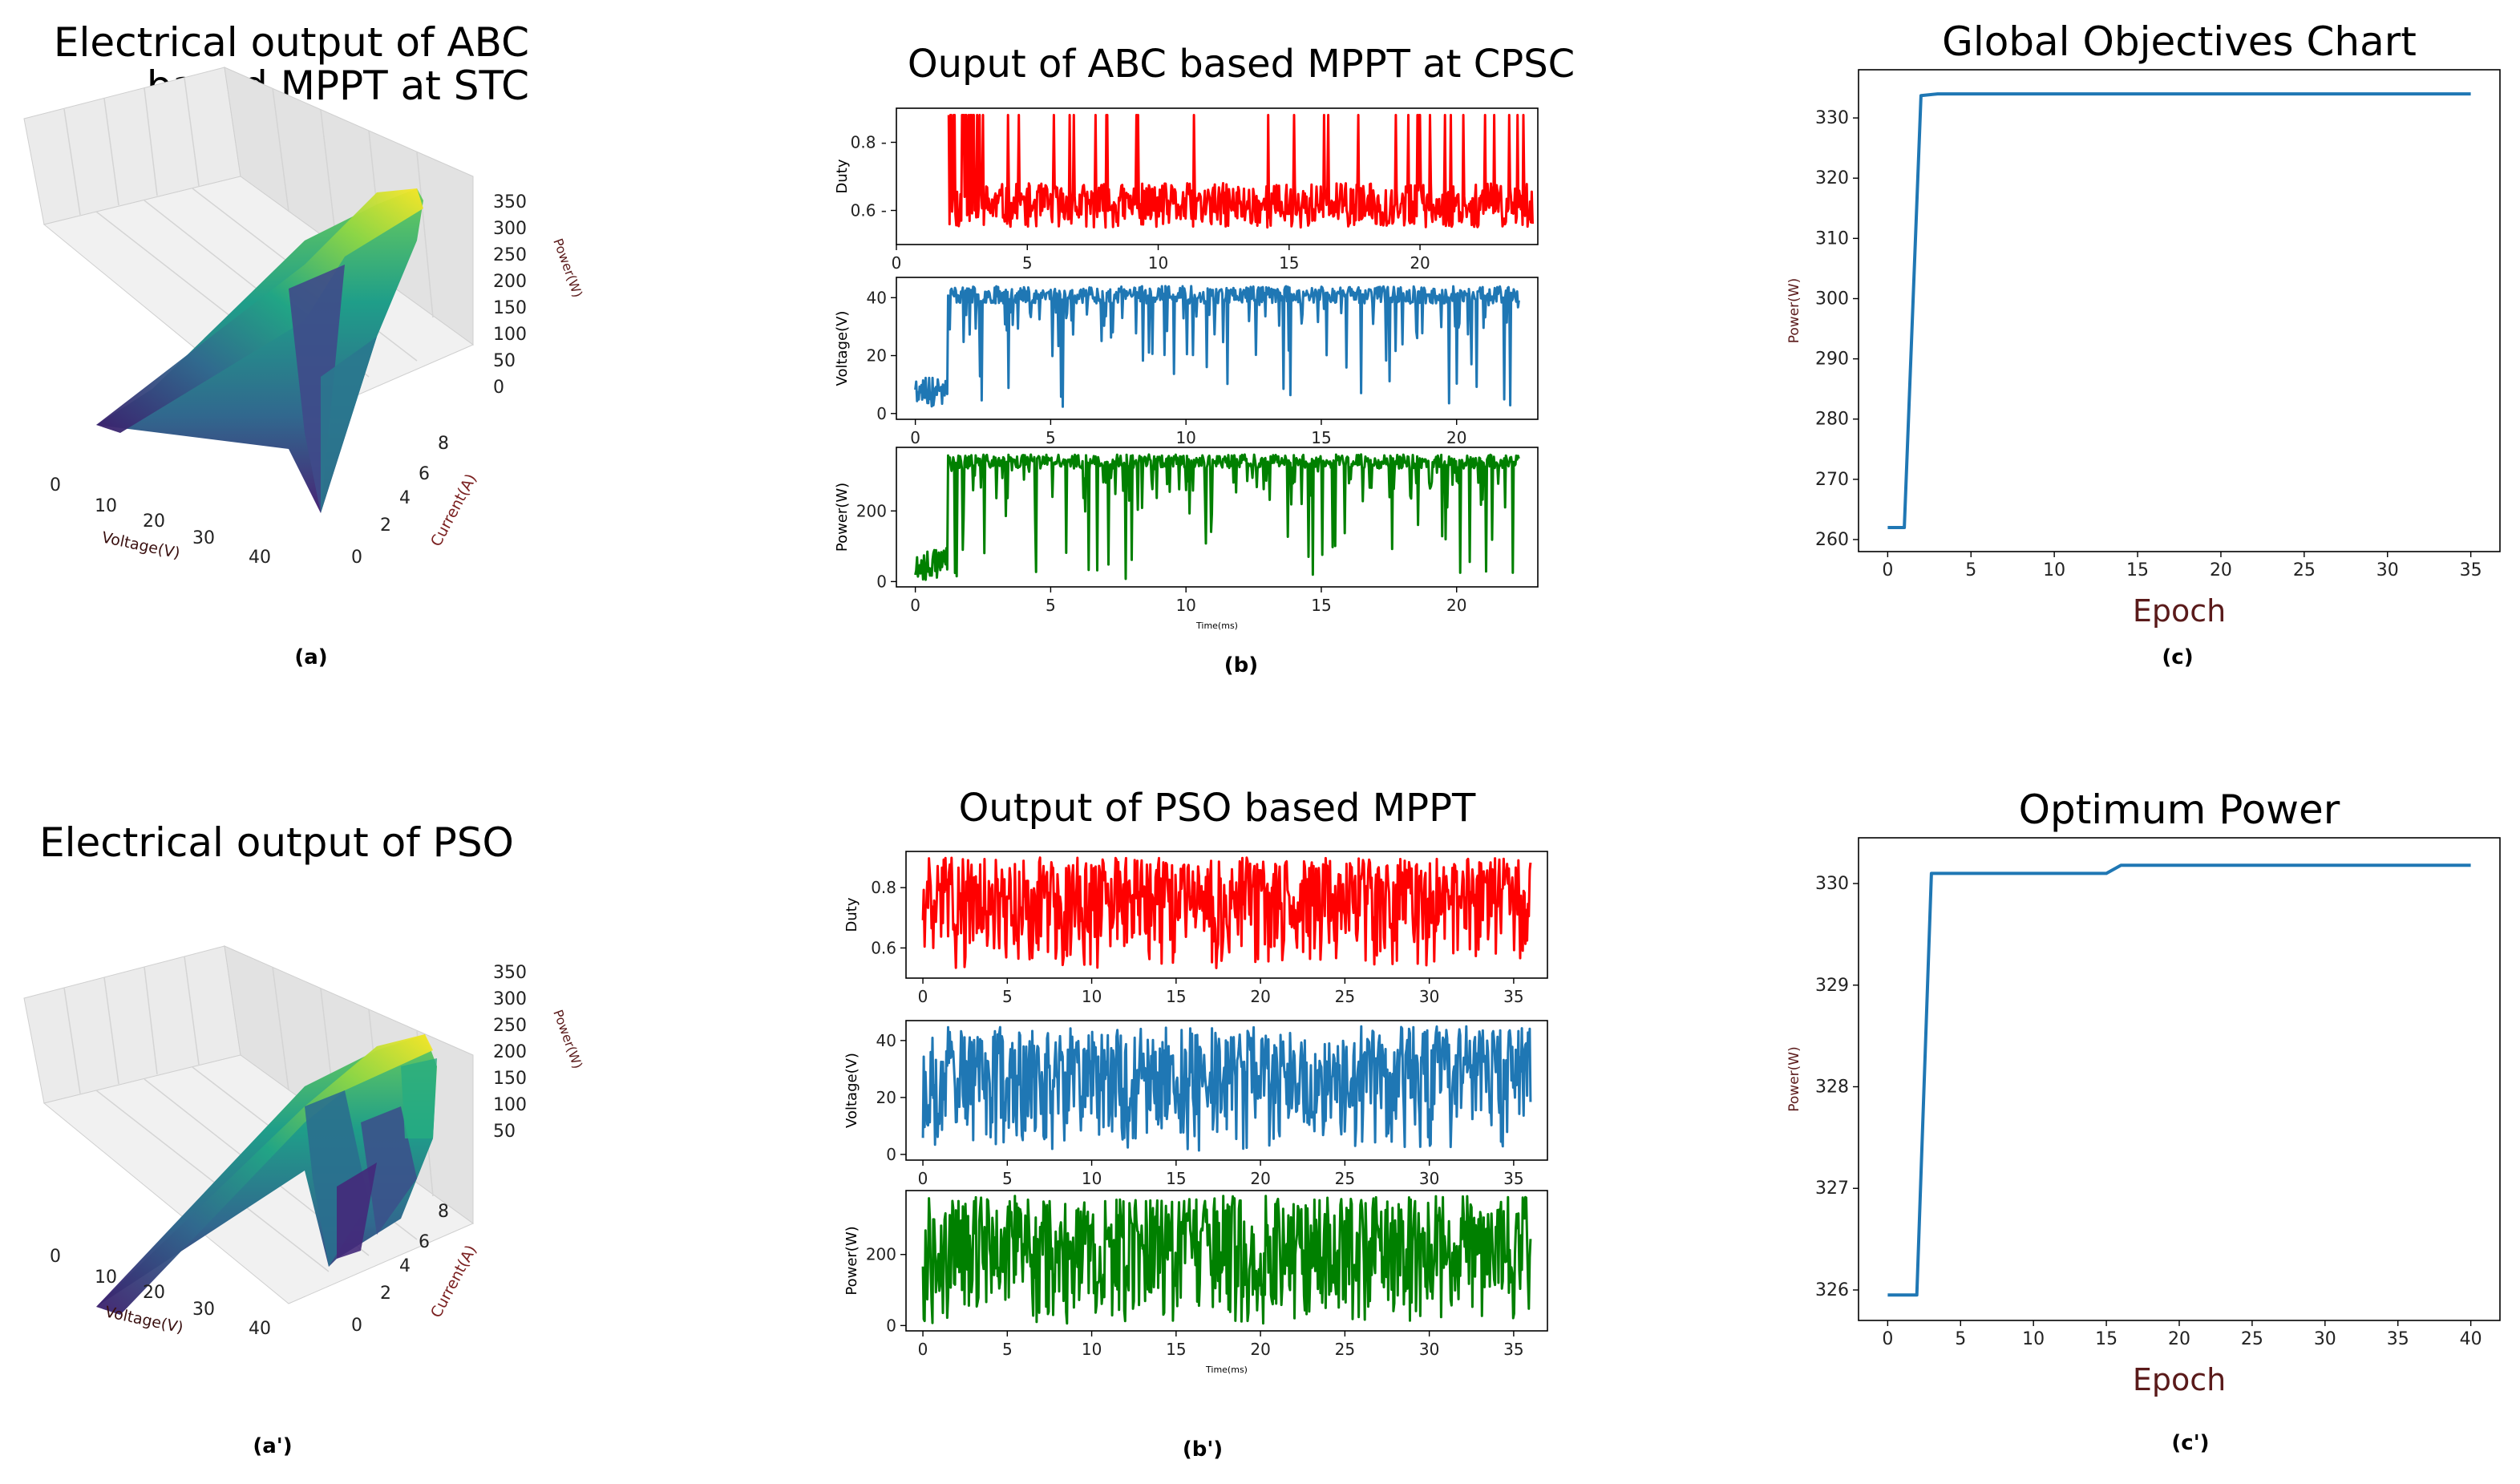  I want to click on plot-frame-b2-duty, so click(1226, 915).